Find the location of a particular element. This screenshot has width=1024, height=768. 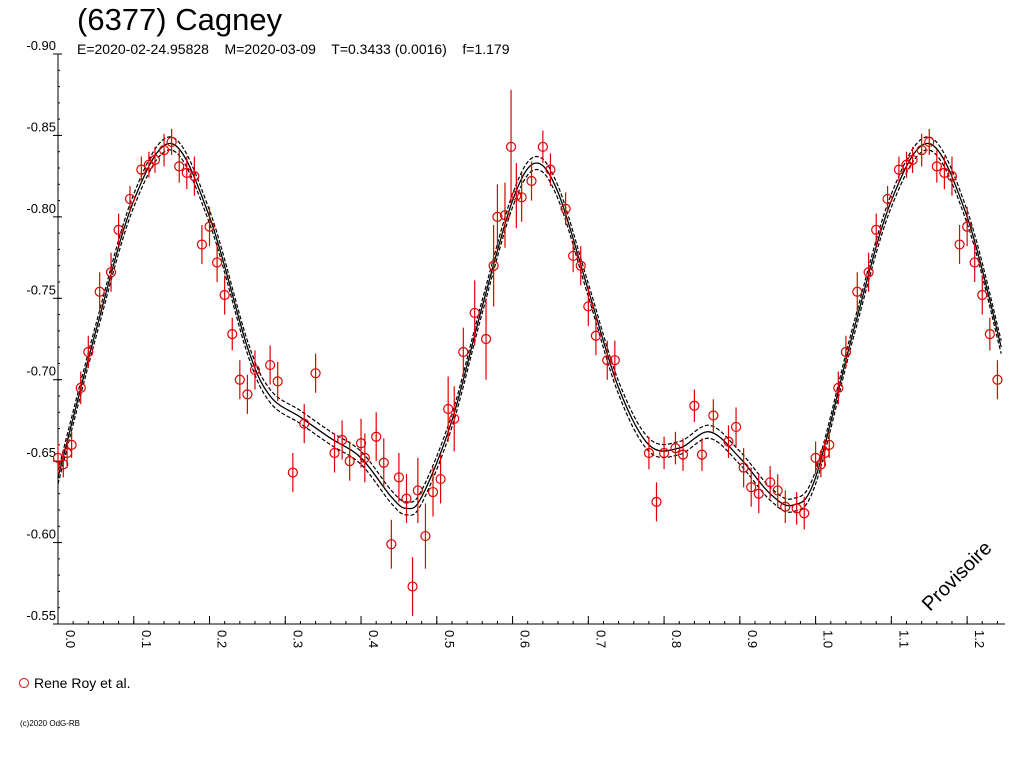

legend-label: Rene Roy et al. is located at coordinates (82, 683).